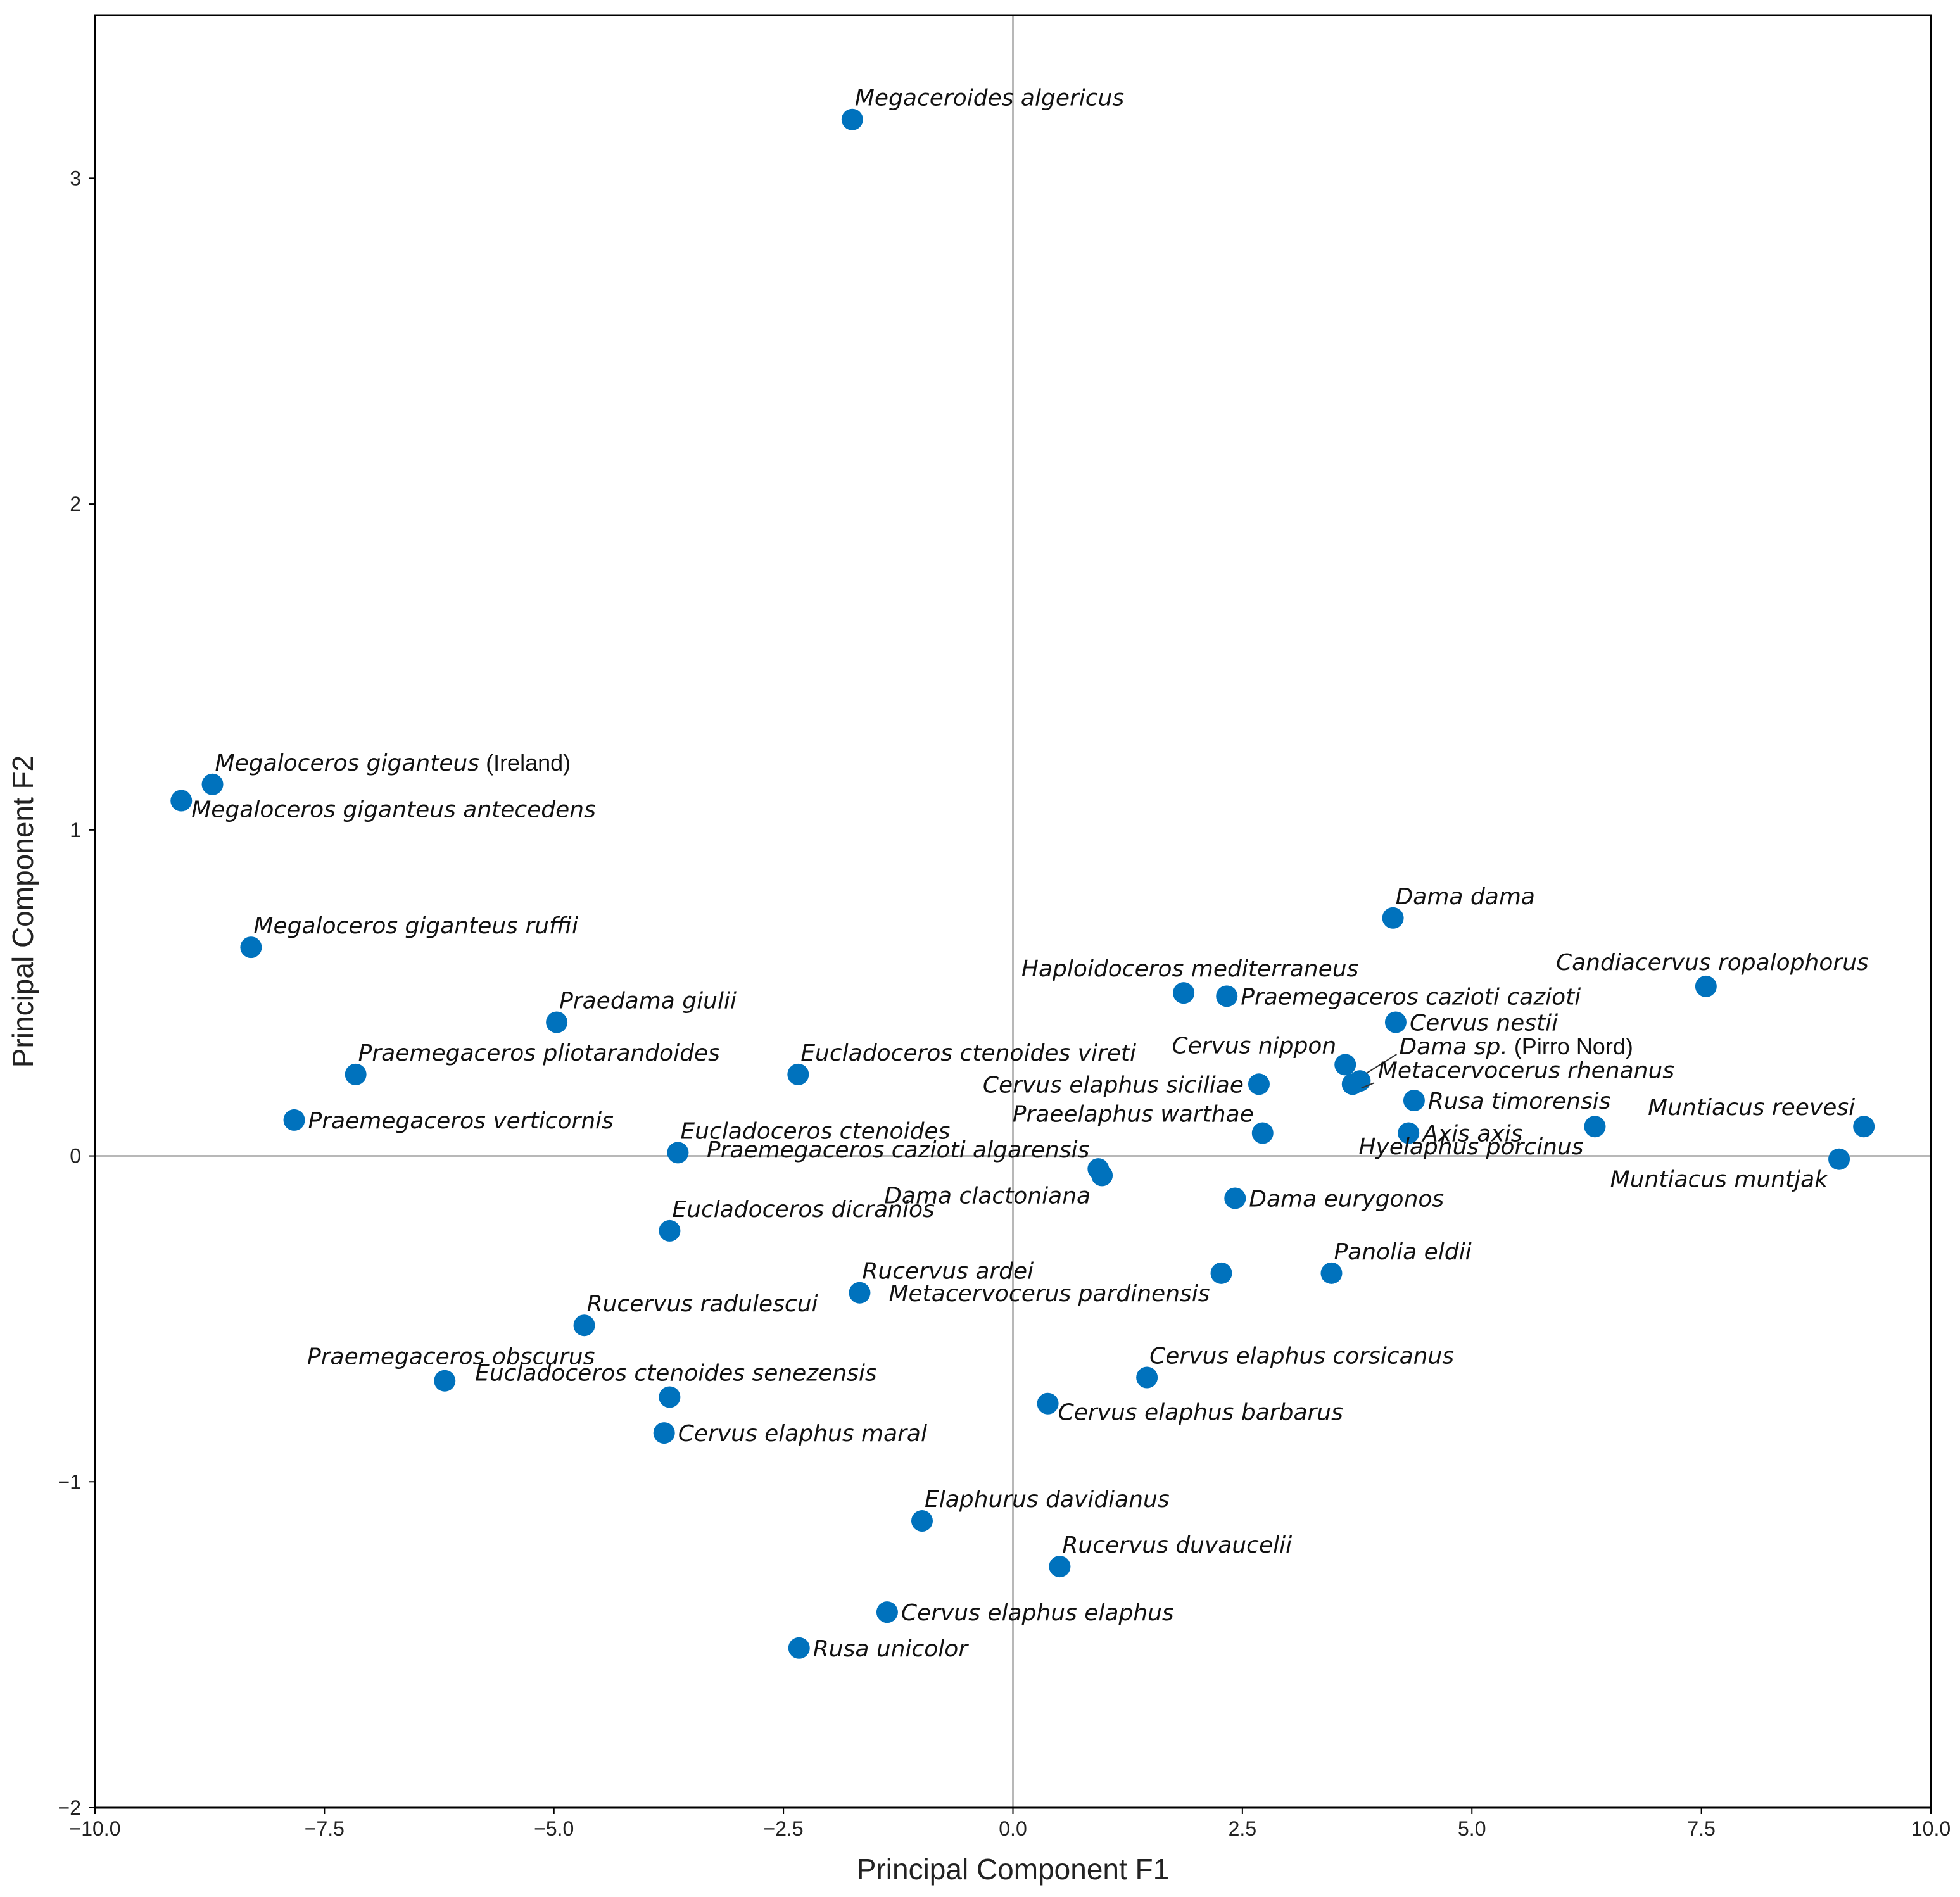 The height and width of the screenshot is (1897, 1960). What do you see at coordinates (948, 1272) in the screenshot?
I see `point-label: Rucervus ardei` at bounding box center [948, 1272].